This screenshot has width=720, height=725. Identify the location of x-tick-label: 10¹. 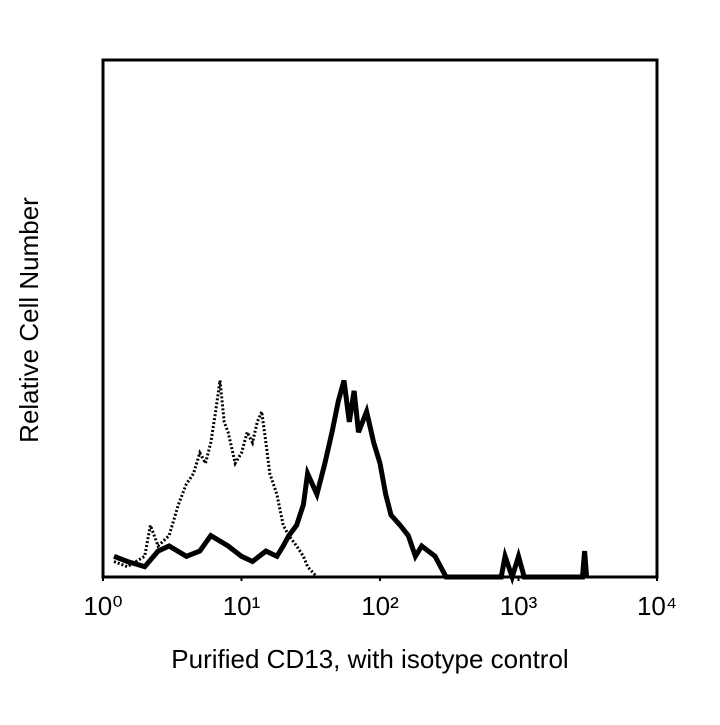
(242, 606).